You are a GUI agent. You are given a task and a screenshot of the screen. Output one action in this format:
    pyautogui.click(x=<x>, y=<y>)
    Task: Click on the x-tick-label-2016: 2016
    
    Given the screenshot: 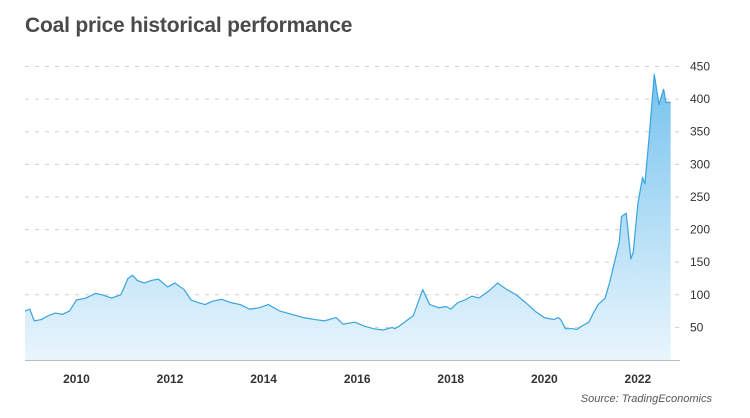 What is the action you would take?
    pyautogui.click(x=357, y=379)
    